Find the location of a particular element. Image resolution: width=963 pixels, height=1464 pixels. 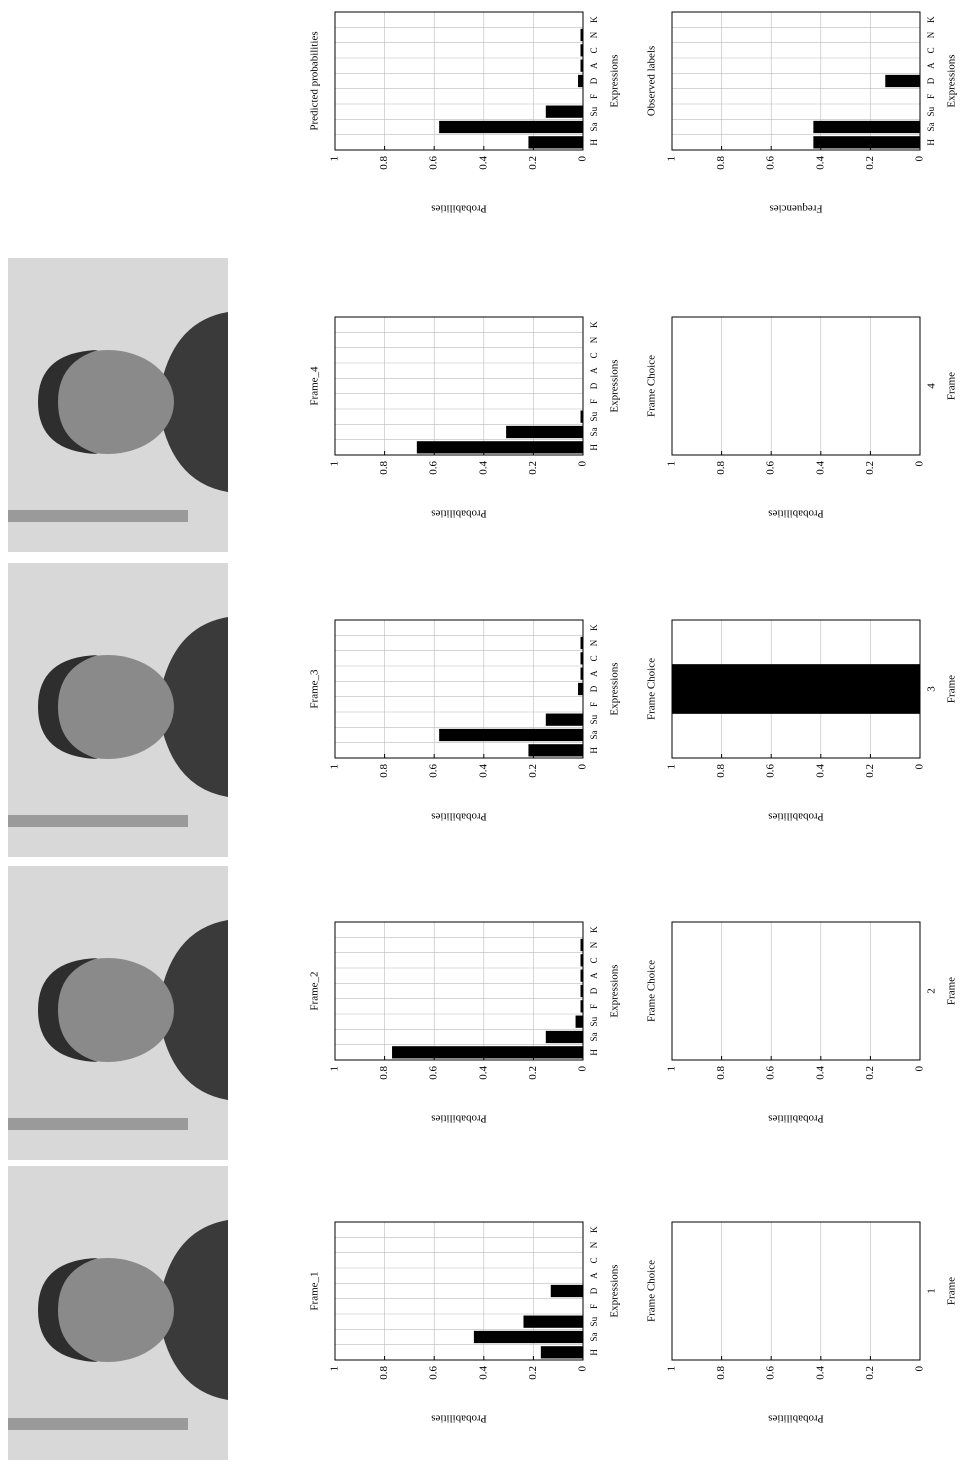

x-tick-label: H is located at coordinates (594, 142).